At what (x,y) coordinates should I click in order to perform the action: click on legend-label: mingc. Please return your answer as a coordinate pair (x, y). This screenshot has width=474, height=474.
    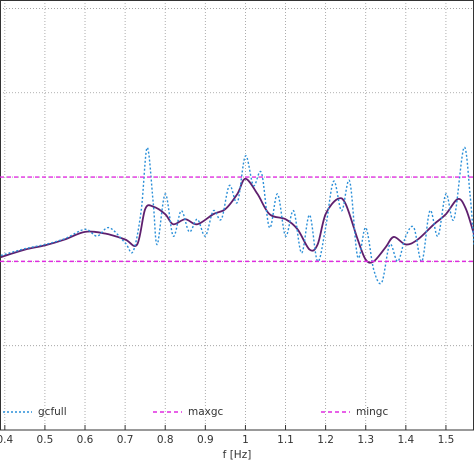
    Looking at the image, I should click on (372, 412).